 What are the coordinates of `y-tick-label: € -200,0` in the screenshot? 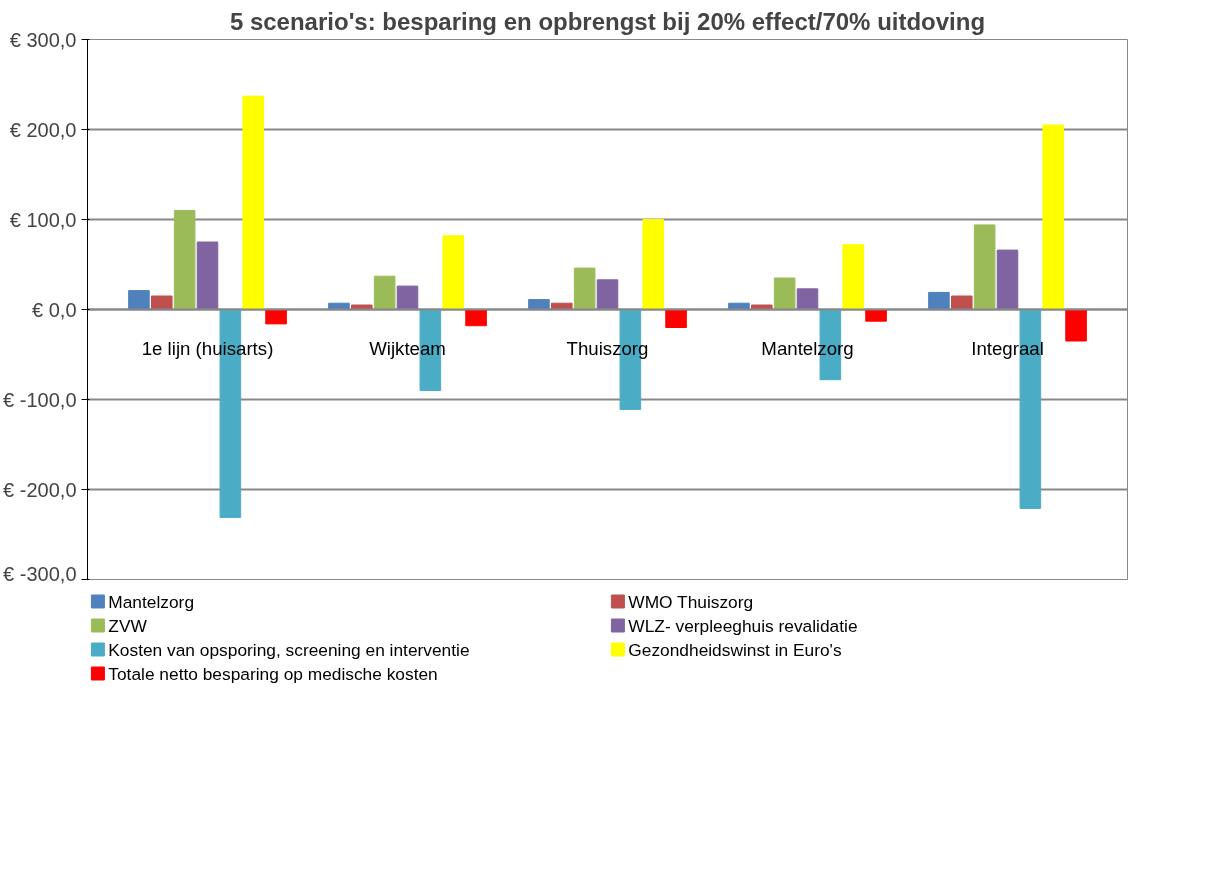 It's located at (40, 489).